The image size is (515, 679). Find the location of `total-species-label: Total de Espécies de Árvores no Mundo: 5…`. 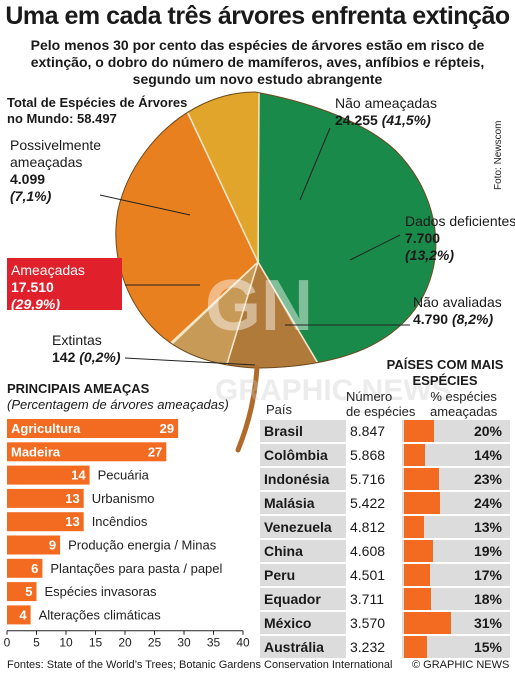

total-species-label: Total de Espécies de Árvores no Mundo: 5… is located at coordinates (97, 111).